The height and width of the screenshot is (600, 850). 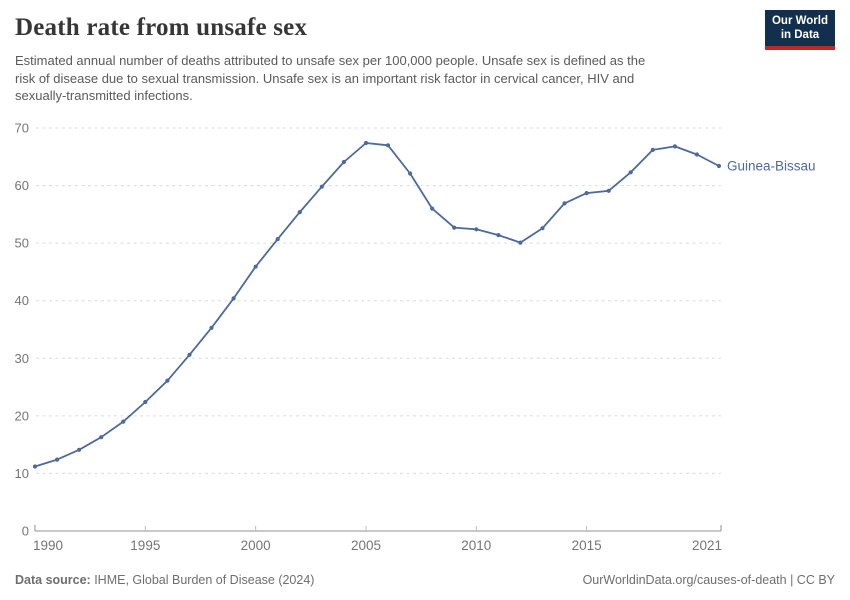 What do you see at coordinates (25, 531) in the screenshot?
I see `y-axis-tick-label: 0` at bounding box center [25, 531].